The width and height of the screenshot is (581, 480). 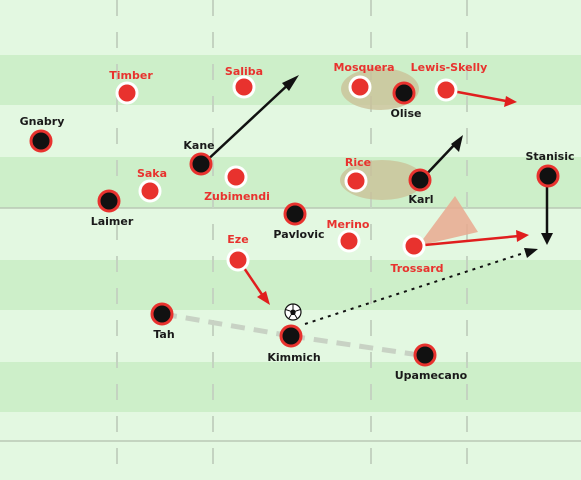 I want to click on player-label: Lewis-Skelly, so click(x=449, y=67).